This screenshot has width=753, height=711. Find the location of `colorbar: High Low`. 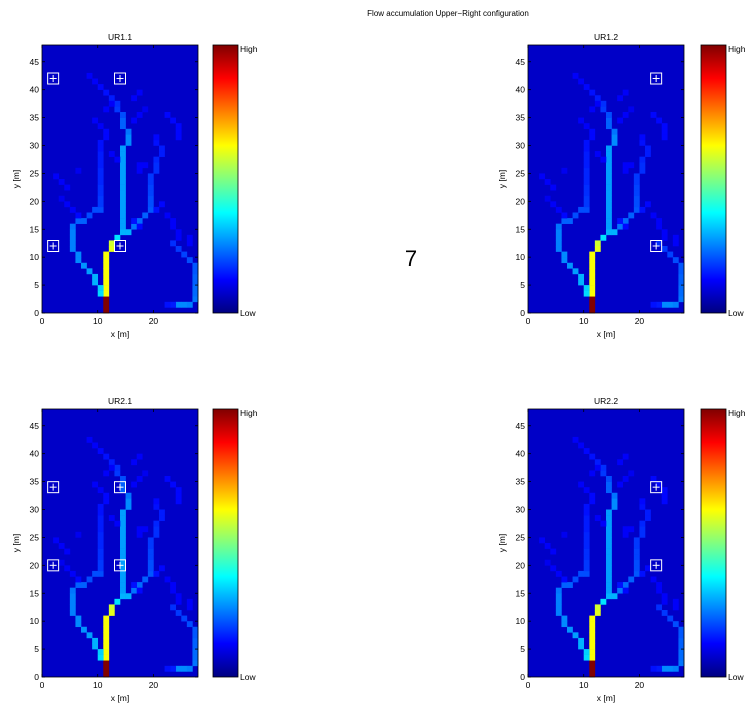

colorbar: High Low is located at coordinates (723, 545).